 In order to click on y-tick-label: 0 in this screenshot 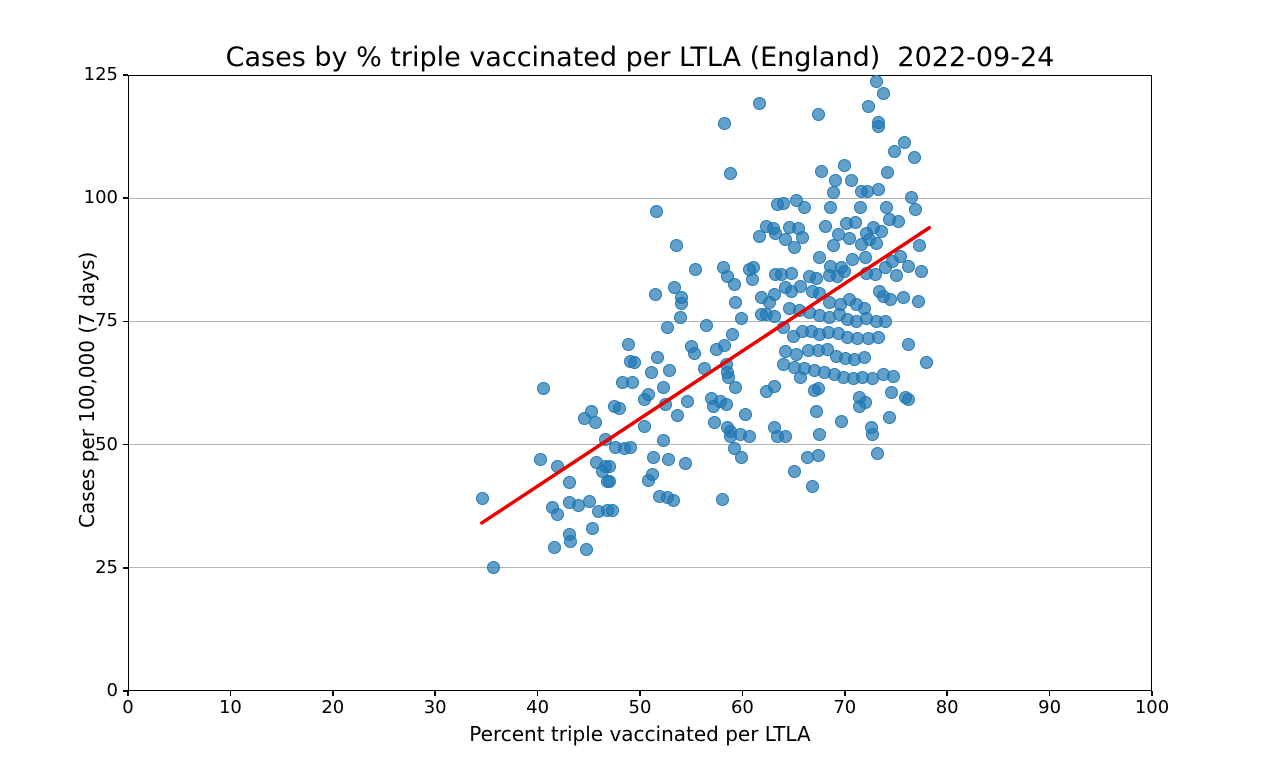, I will do `click(112, 690)`.